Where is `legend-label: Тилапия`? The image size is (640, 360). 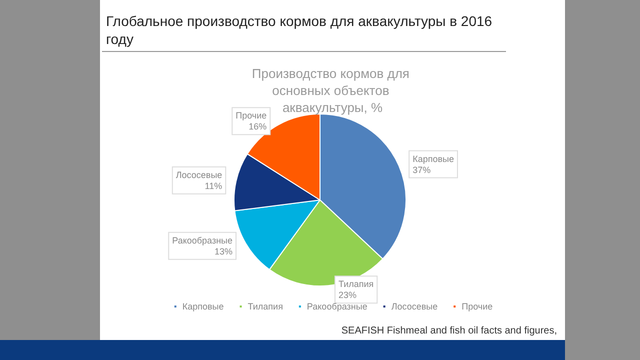 legend-label: Тилапия is located at coordinates (266, 307).